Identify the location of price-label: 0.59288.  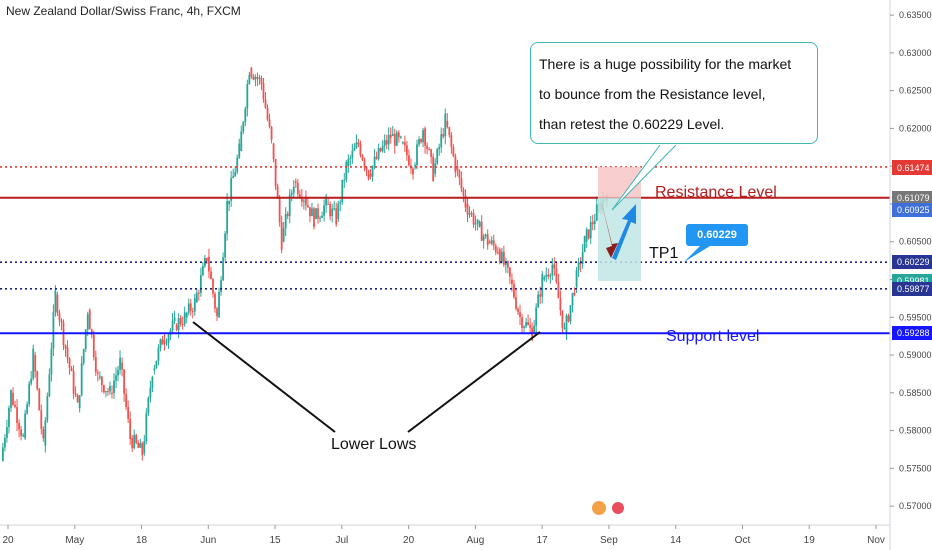
(912, 333).